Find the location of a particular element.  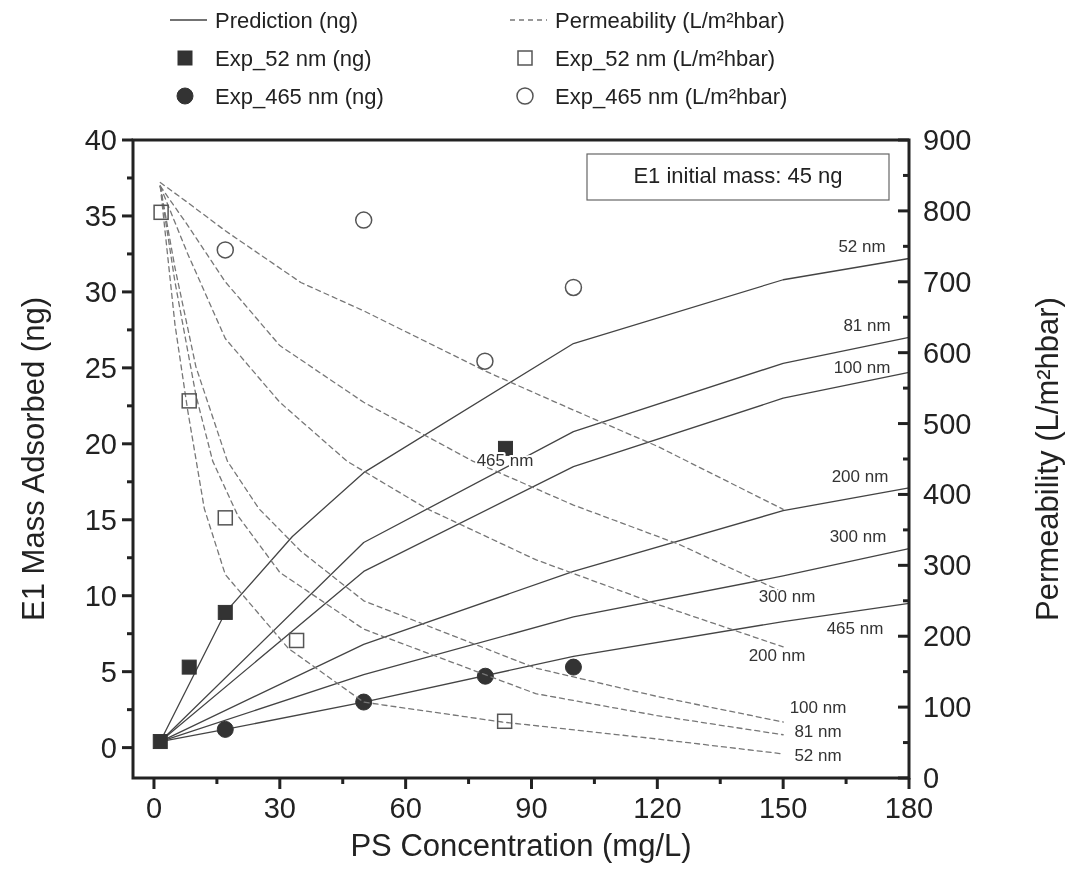

y-tick-label: 15 is located at coordinates (100, 519).